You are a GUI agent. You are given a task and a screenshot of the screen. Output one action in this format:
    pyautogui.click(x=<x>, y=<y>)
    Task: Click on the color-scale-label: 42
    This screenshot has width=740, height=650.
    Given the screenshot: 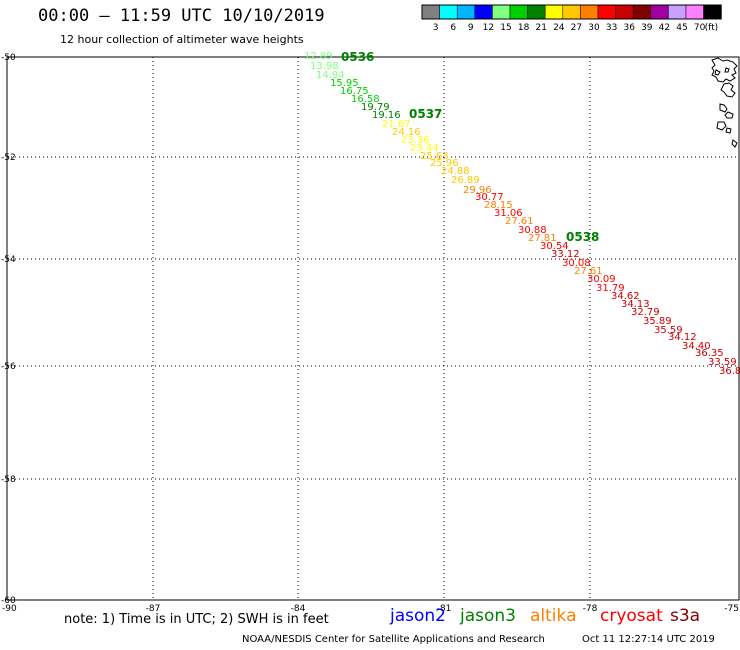 What is the action you would take?
    pyautogui.click(x=664, y=28)
    